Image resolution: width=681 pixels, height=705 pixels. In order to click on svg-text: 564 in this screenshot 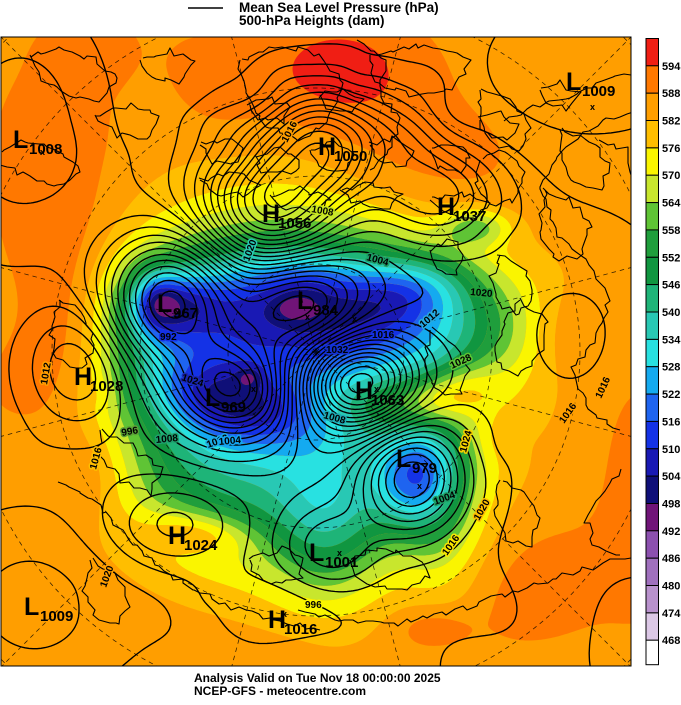, I will do `click(671, 204)`.